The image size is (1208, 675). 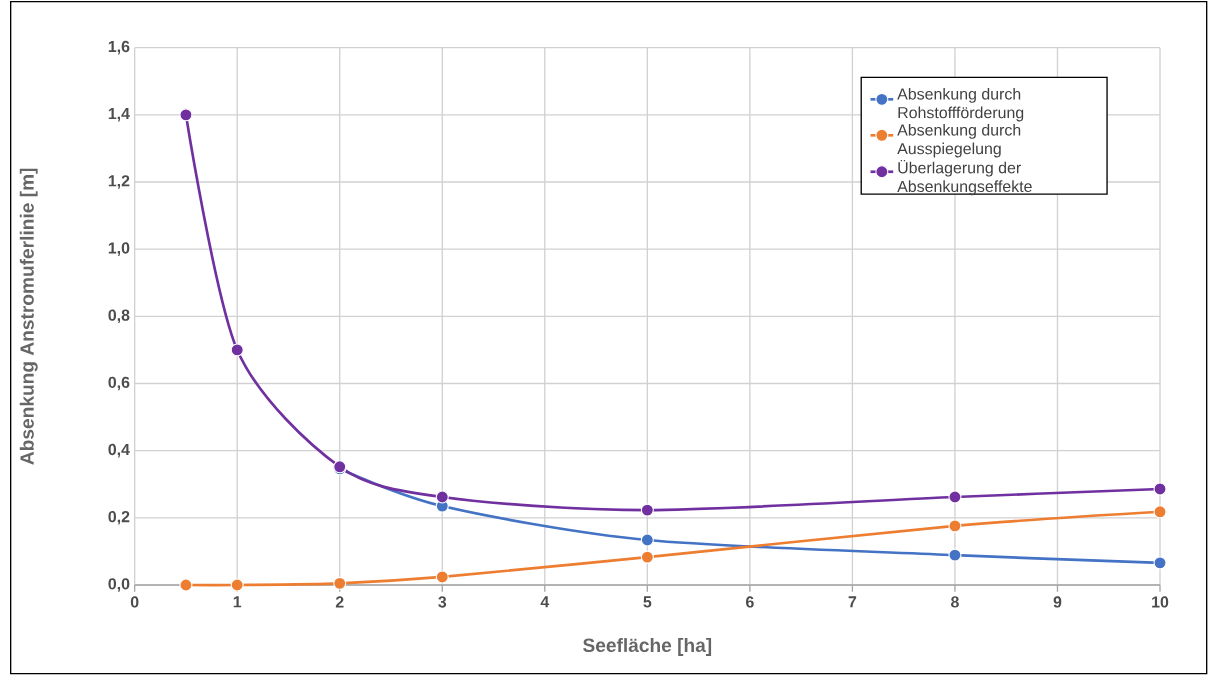 I want to click on x-tick-label: 9, so click(x=1057, y=602).